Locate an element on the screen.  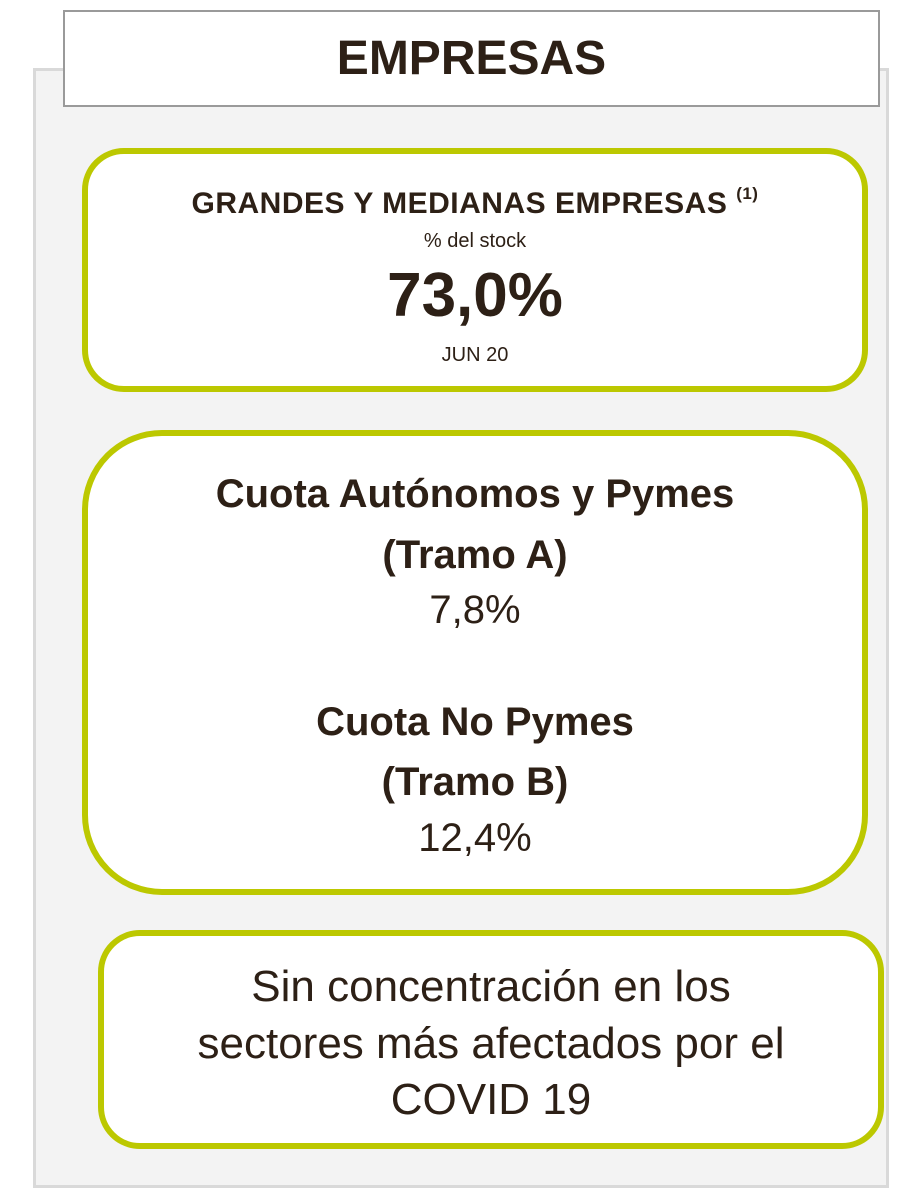
card-date: JUN 20 is located at coordinates (475, 355).